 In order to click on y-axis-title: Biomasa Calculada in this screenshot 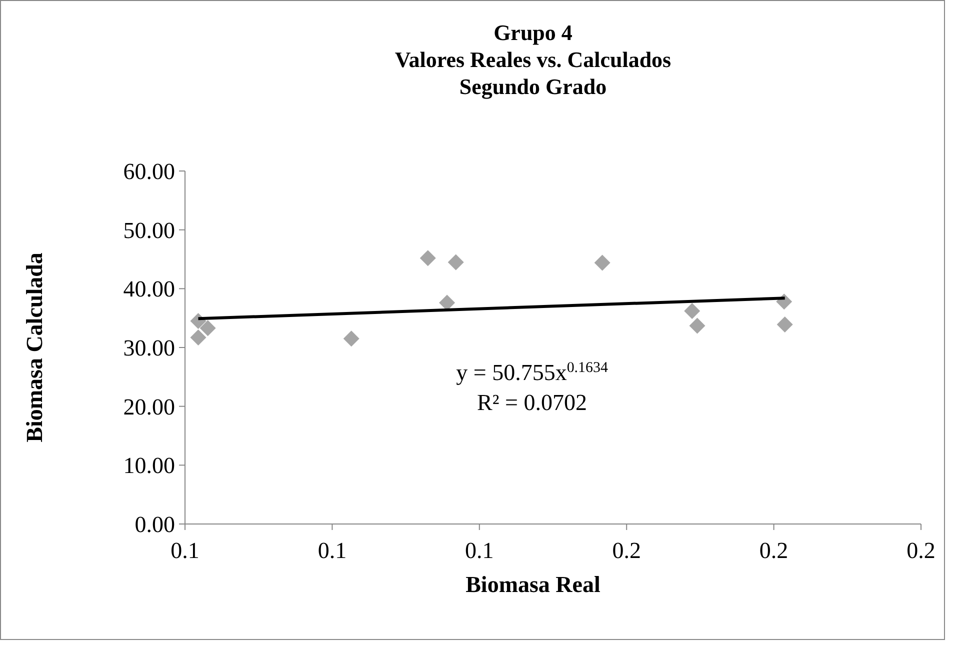, I will do `click(34, 347)`.